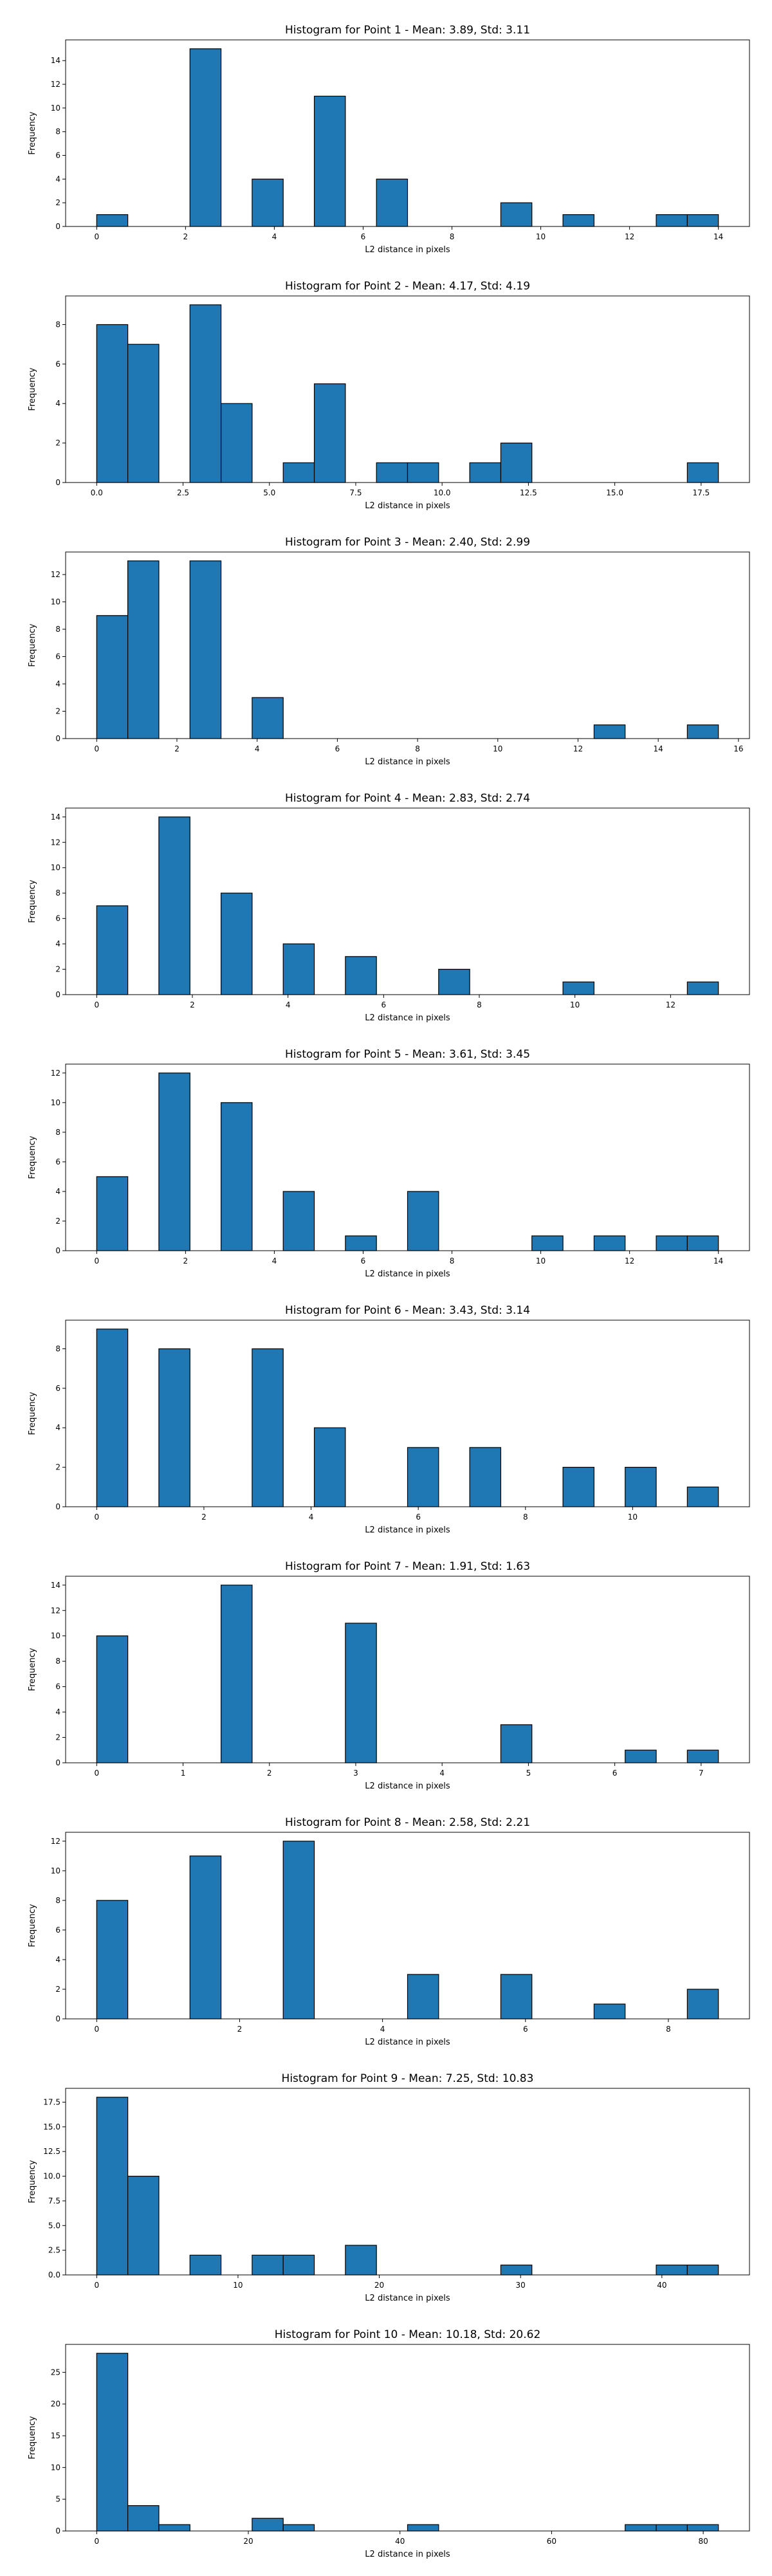 The width and height of the screenshot is (772, 2576). Describe the element at coordinates (57, 1467) in the screenshot. I see `y-tick-label: 2` at that location.